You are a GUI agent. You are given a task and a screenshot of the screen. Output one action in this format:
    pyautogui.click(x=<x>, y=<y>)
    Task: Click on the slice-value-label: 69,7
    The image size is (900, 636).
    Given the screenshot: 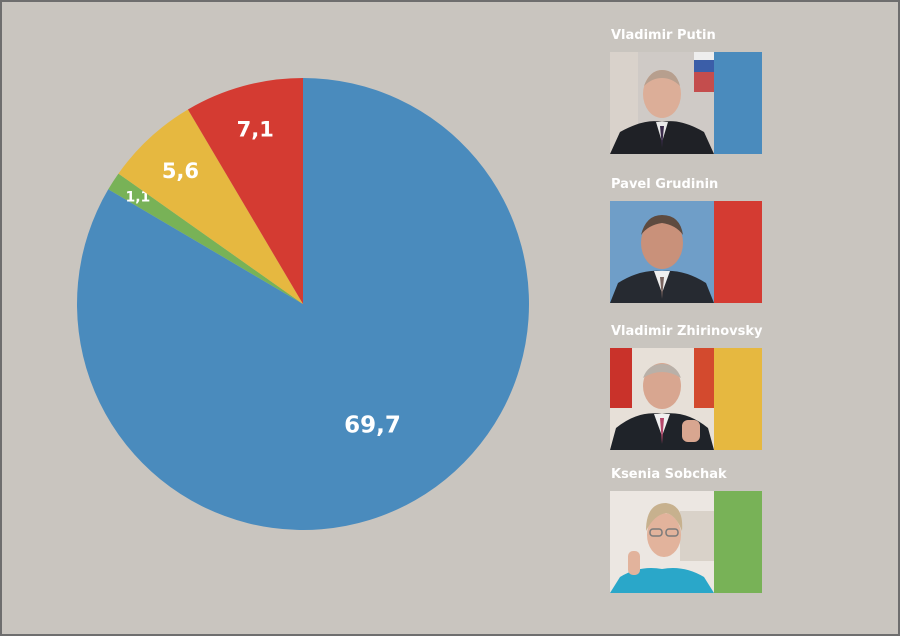 What is the action you would take?
    pyautogui.click(x=372, y=426)
    